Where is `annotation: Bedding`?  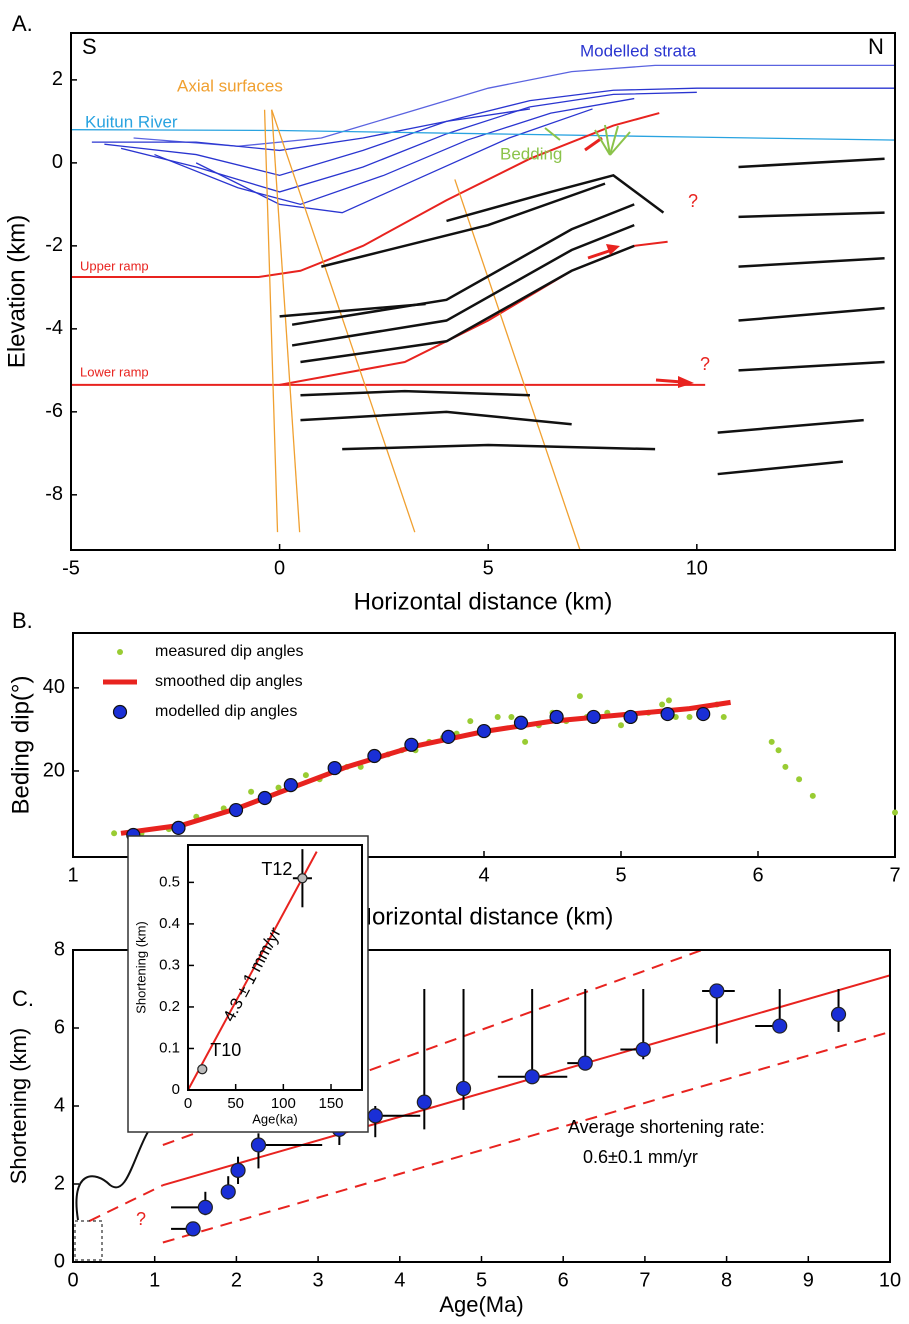 annotation: Bedding is located at coordinates (531, 153).